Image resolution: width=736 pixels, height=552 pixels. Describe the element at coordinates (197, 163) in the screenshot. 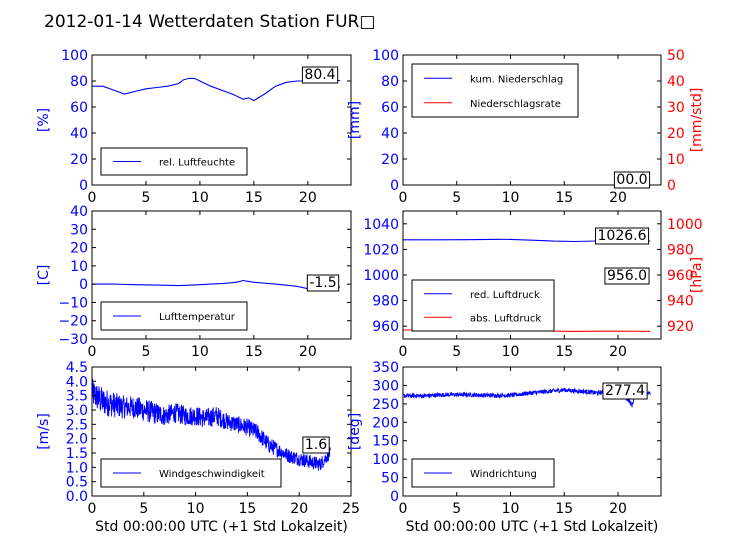

I see `legend-entry: rel. Luftfeuchte` at that location.